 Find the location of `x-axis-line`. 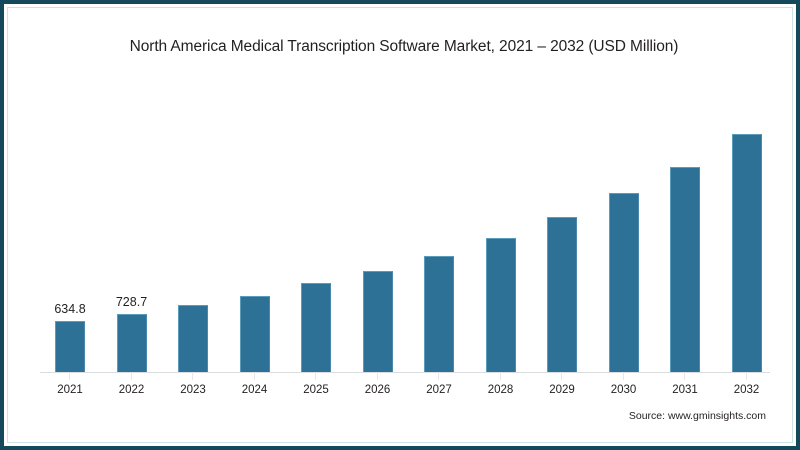

x-axis-line is located at coordinates (405, 372).